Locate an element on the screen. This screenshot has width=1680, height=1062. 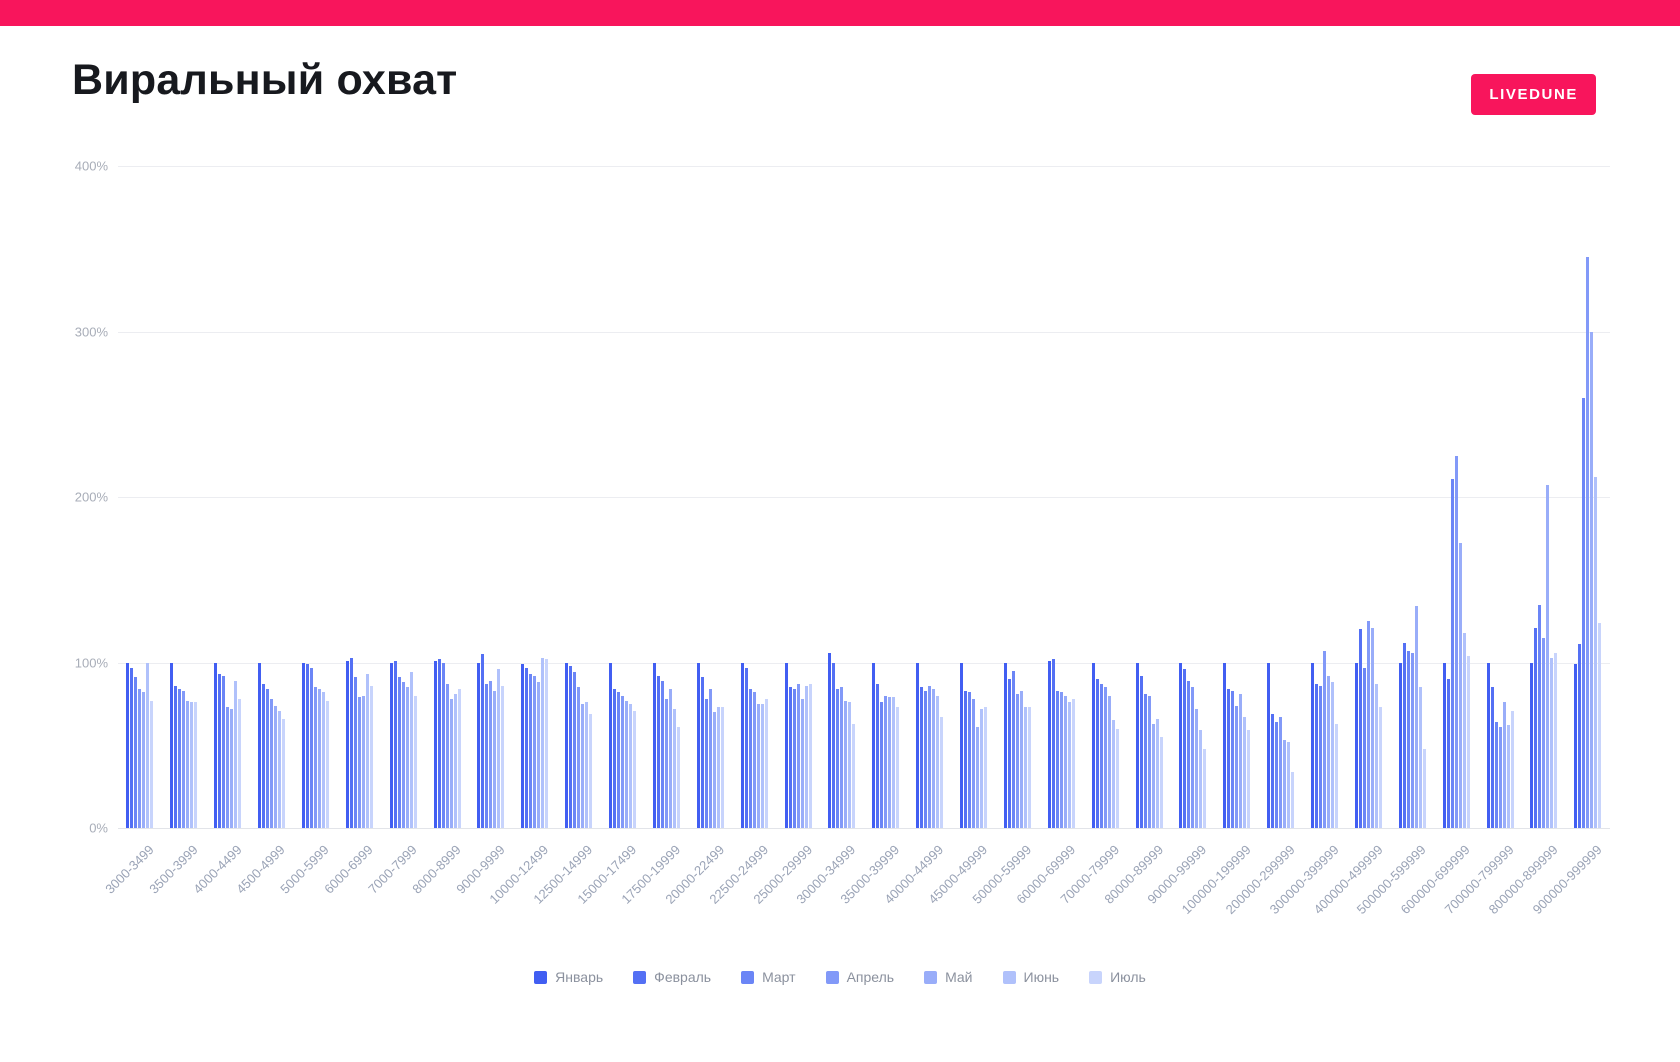
legend-item-январь: Январь is located at coordinates (568, 977).